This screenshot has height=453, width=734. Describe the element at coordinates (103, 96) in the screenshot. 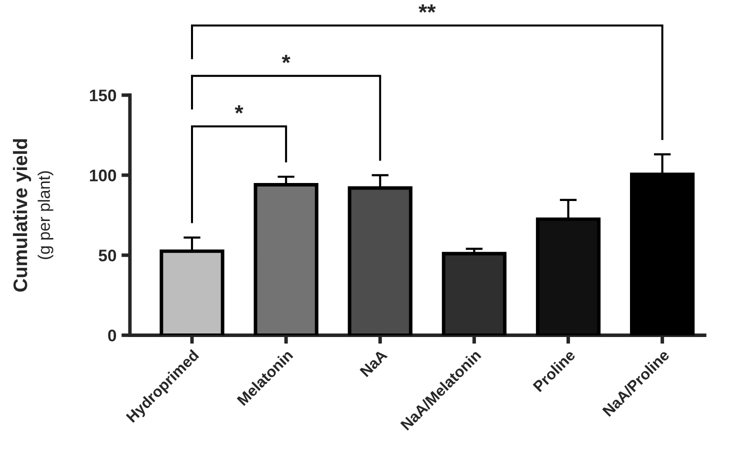

I see `y-tick-label: 150` at that location.